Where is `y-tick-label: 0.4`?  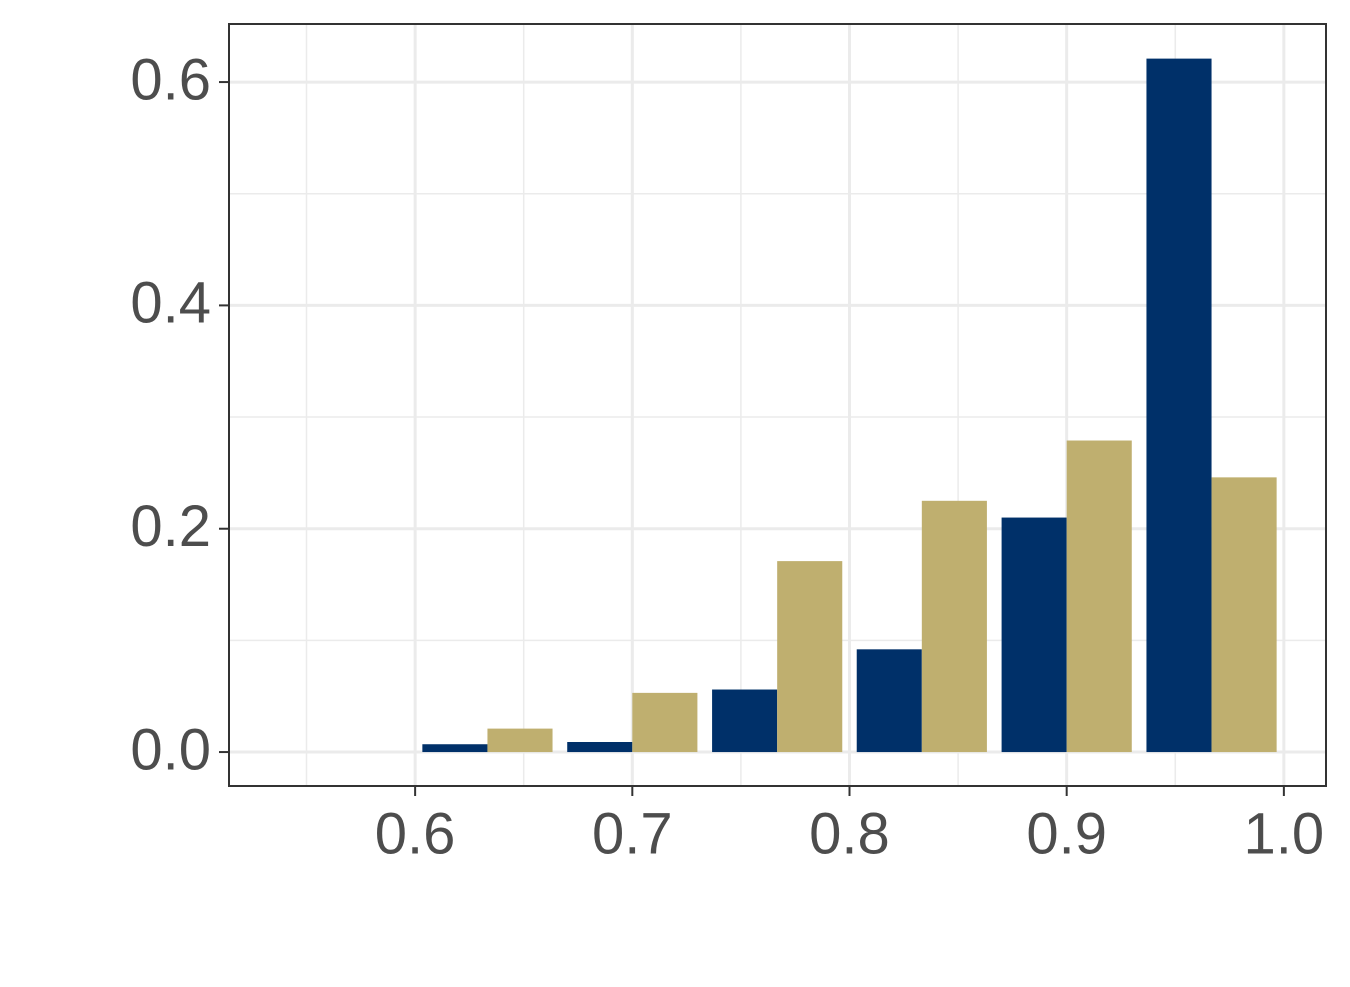
y-tick-label: 0.4 is located at coordinates (170, 303).